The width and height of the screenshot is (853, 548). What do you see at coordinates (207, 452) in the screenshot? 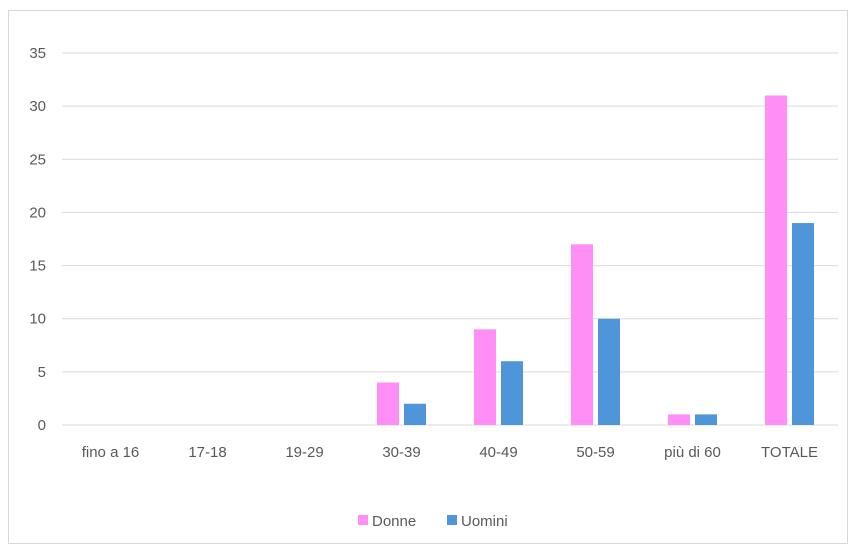
I see `x-tick-label: 17-18` at bounding box center [207, 452].